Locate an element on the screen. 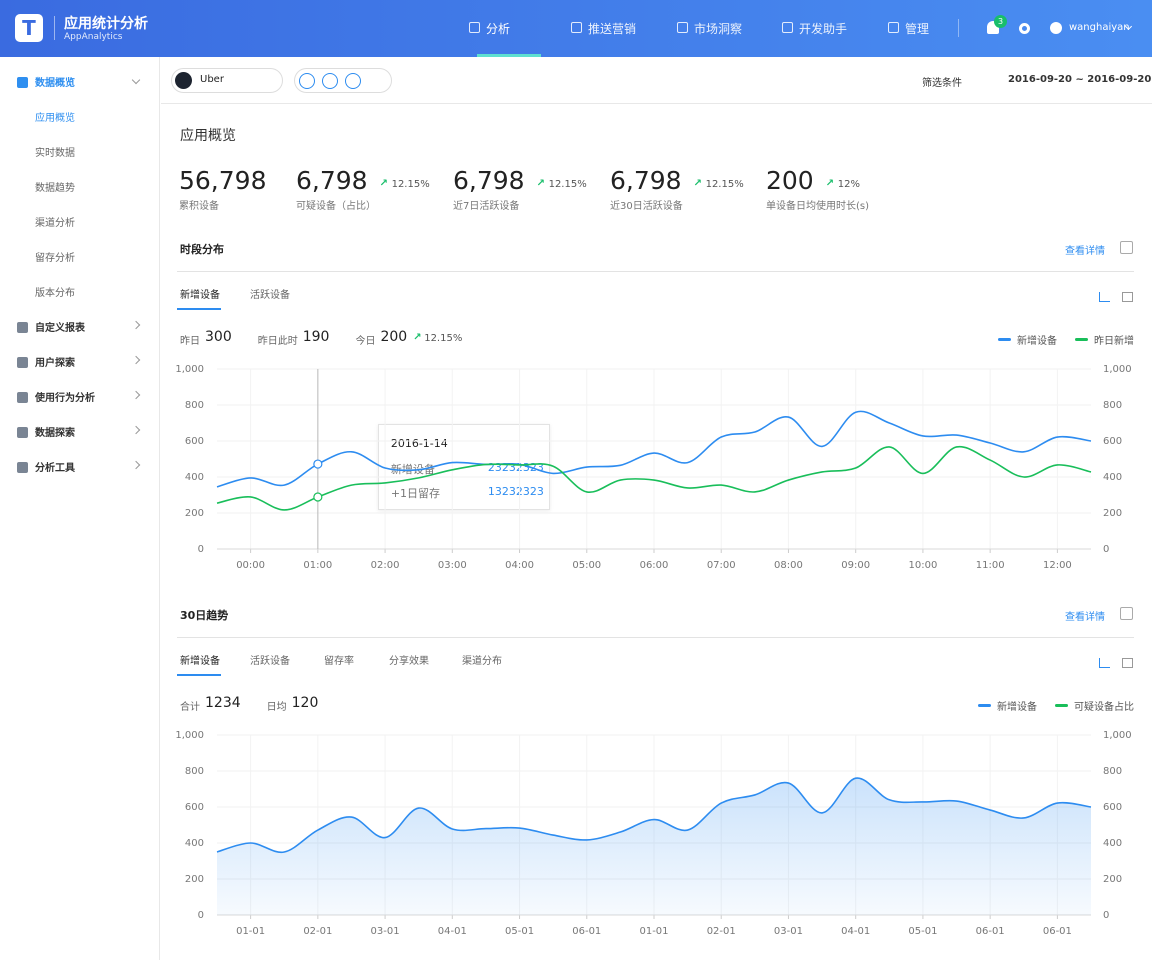  x-tick-label: 02-01 is located at coordinates (317, 931).